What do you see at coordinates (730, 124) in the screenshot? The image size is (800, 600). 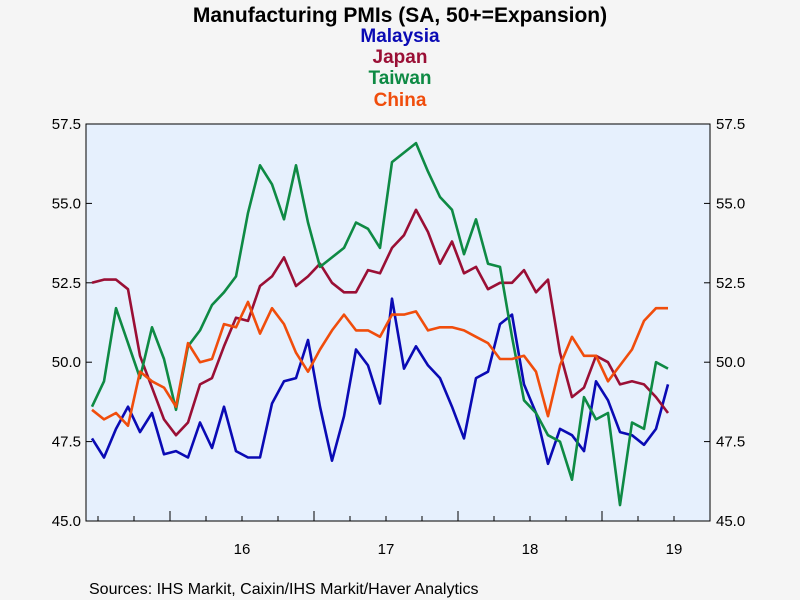 I see `y-tick-label-right: 57.5` at bounding box center [730, 124].